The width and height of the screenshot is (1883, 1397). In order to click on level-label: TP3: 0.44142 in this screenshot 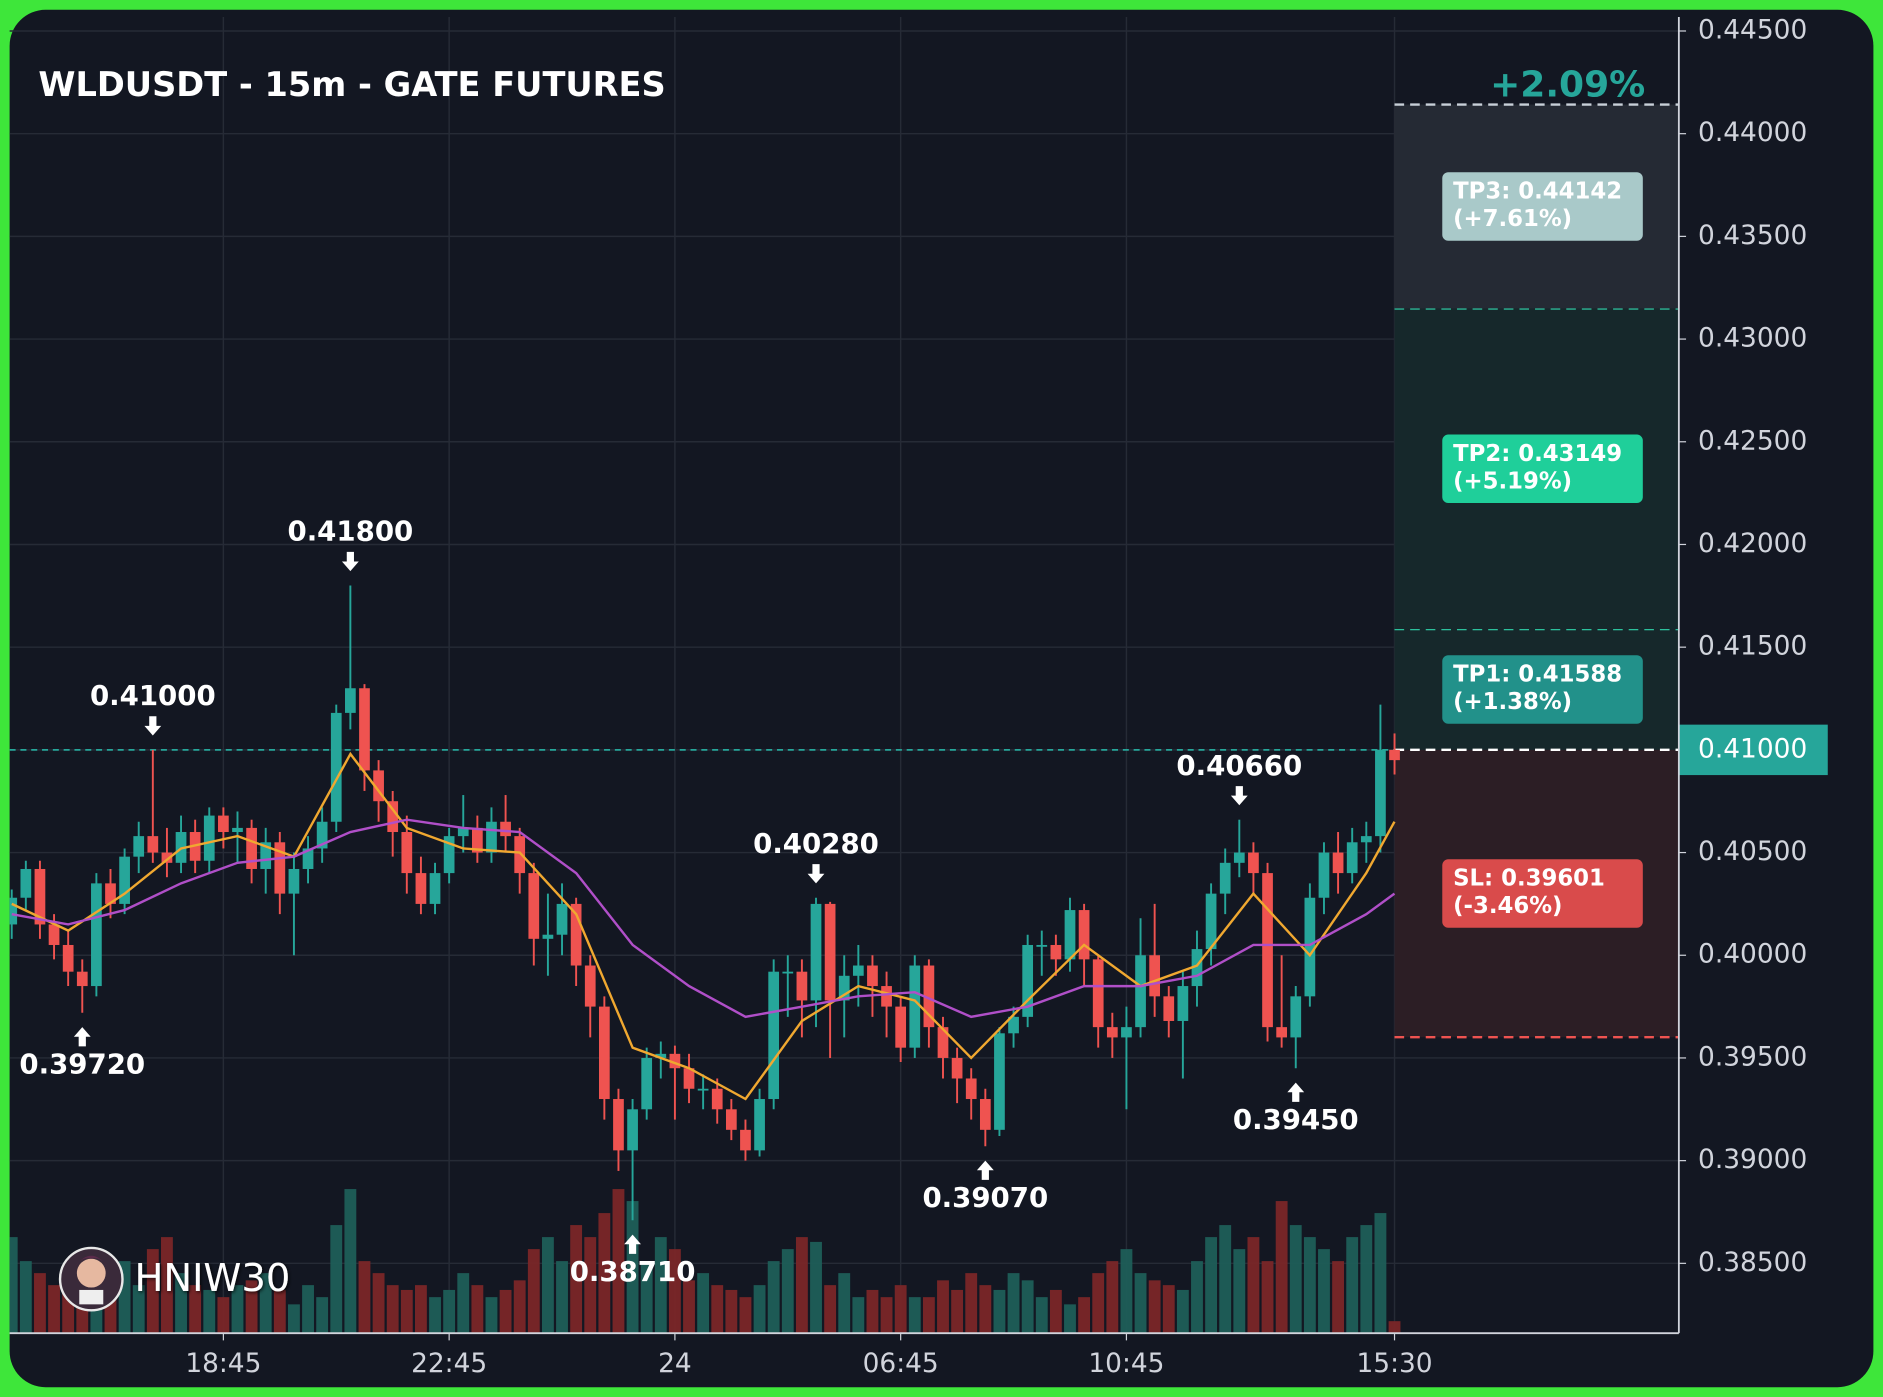, I will do `click(1537, 192)`.